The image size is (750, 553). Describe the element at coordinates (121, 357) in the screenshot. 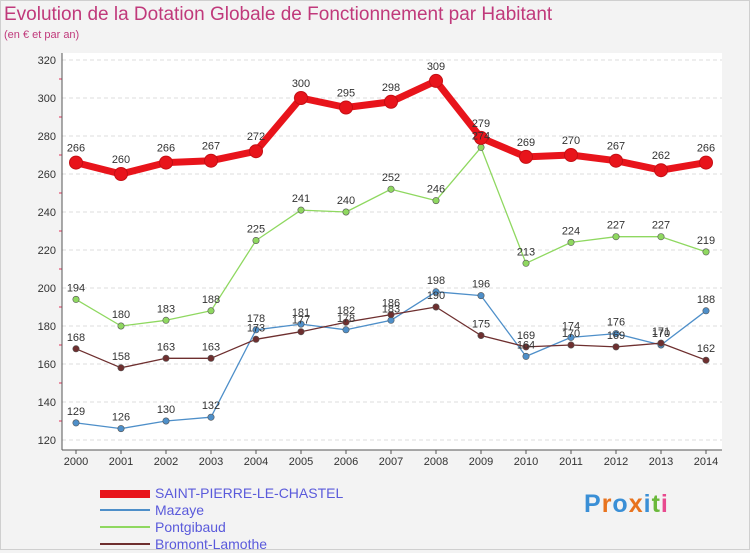

I see `data-label: 158` at that location.